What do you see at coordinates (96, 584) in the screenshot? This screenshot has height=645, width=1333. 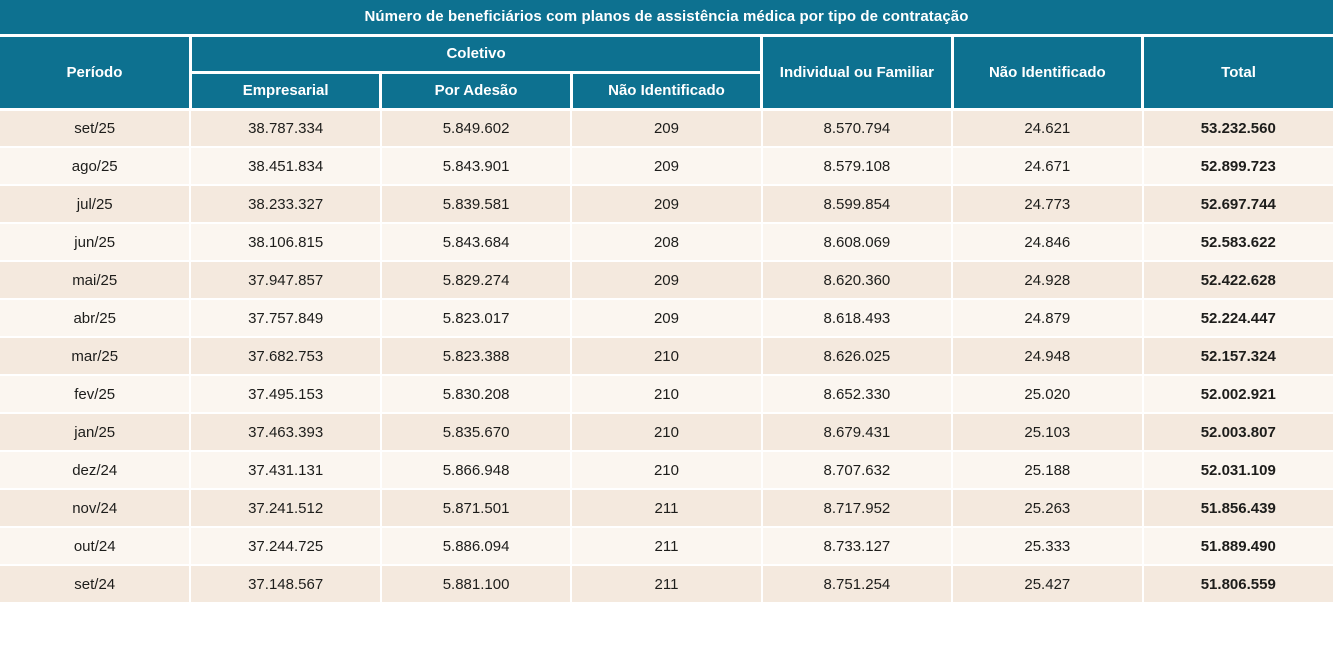 I see `cell-periodo: set/24` at bounding box center [96, 584].